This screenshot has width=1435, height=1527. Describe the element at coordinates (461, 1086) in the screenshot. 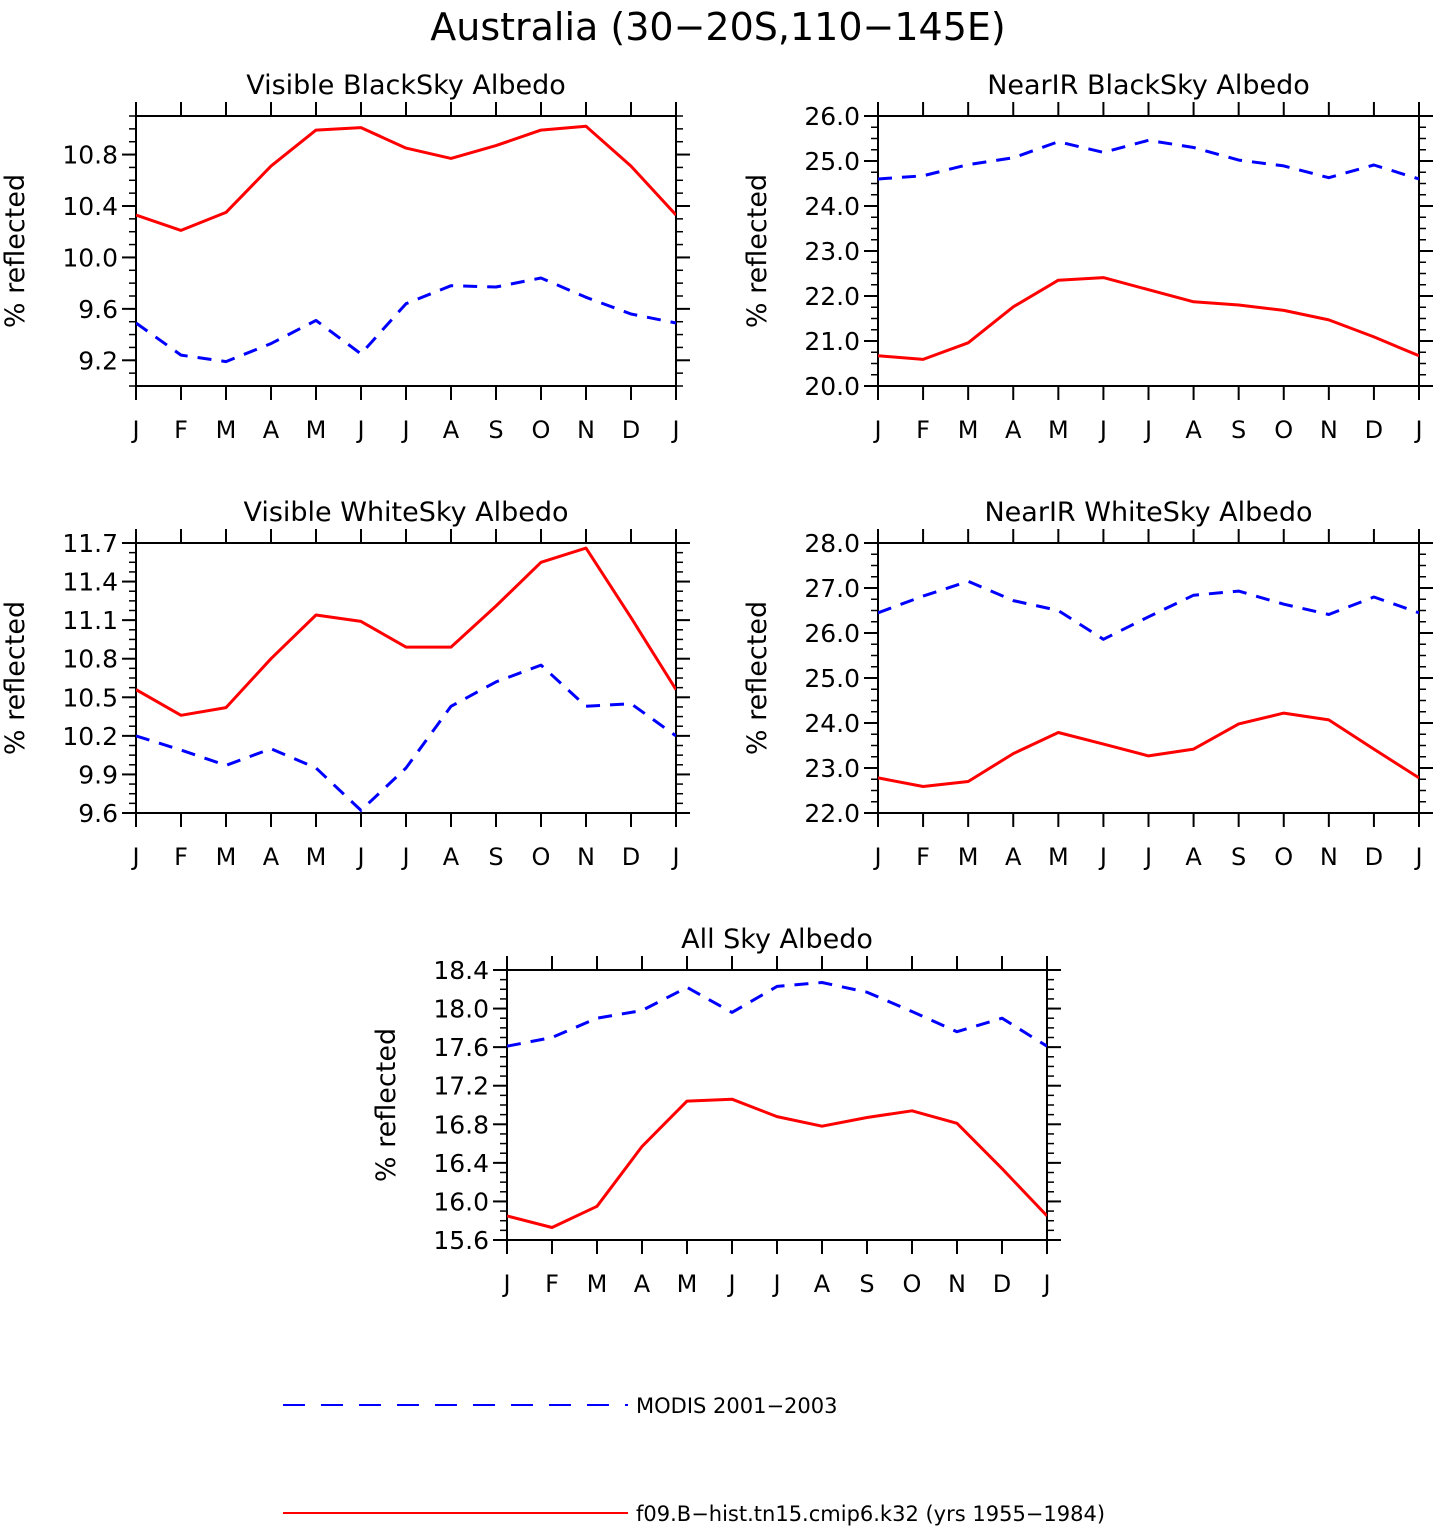

I see `y-tick-label: 17.2` at that location.